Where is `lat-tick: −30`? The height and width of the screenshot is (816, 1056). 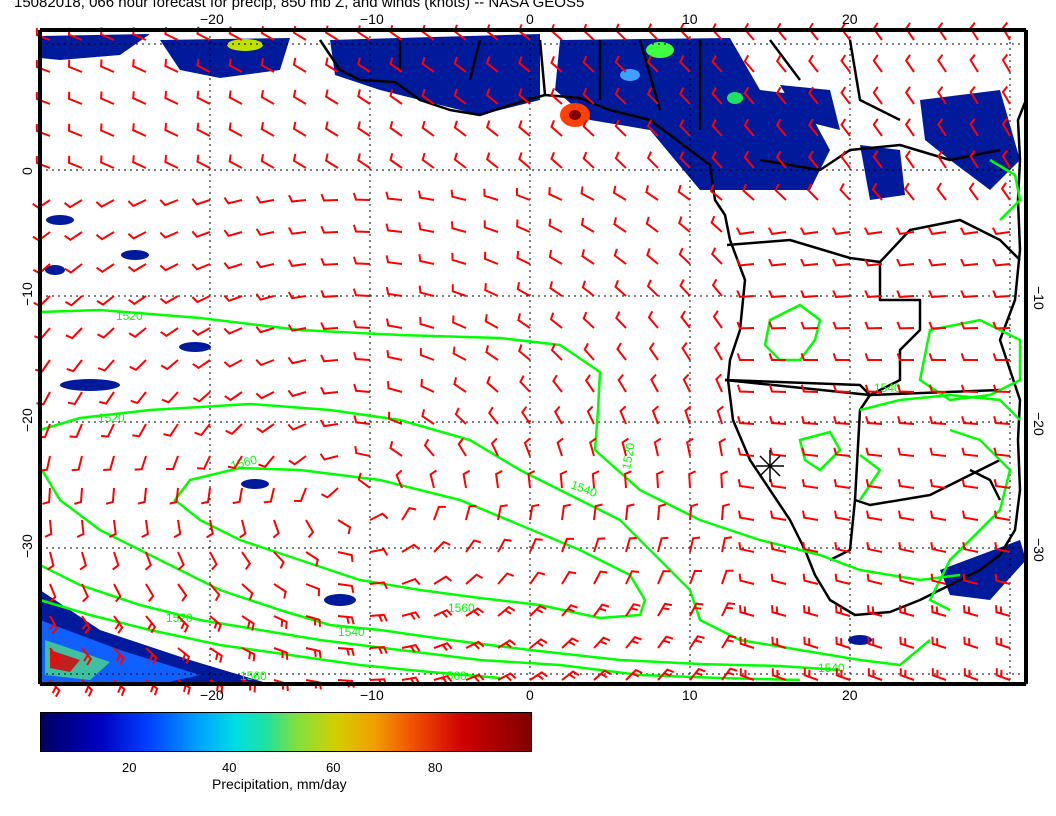
lat-tick: −30 is located at coordinates (27, 546).